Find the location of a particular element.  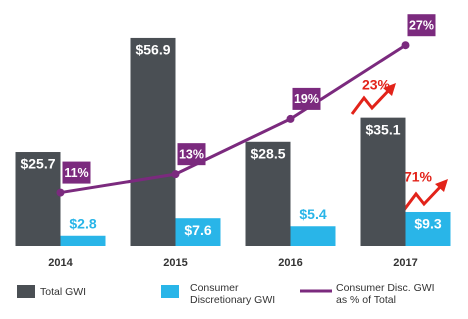

x-tick-label: 2015 is located at coordinates (175, 263).